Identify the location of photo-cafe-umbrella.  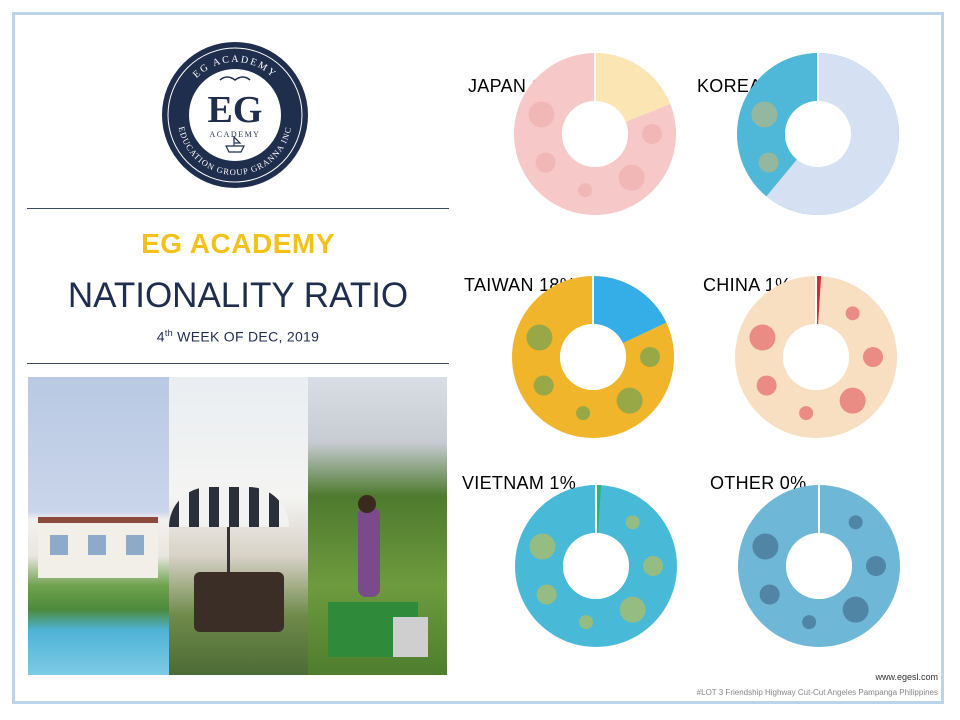
(238, 526).